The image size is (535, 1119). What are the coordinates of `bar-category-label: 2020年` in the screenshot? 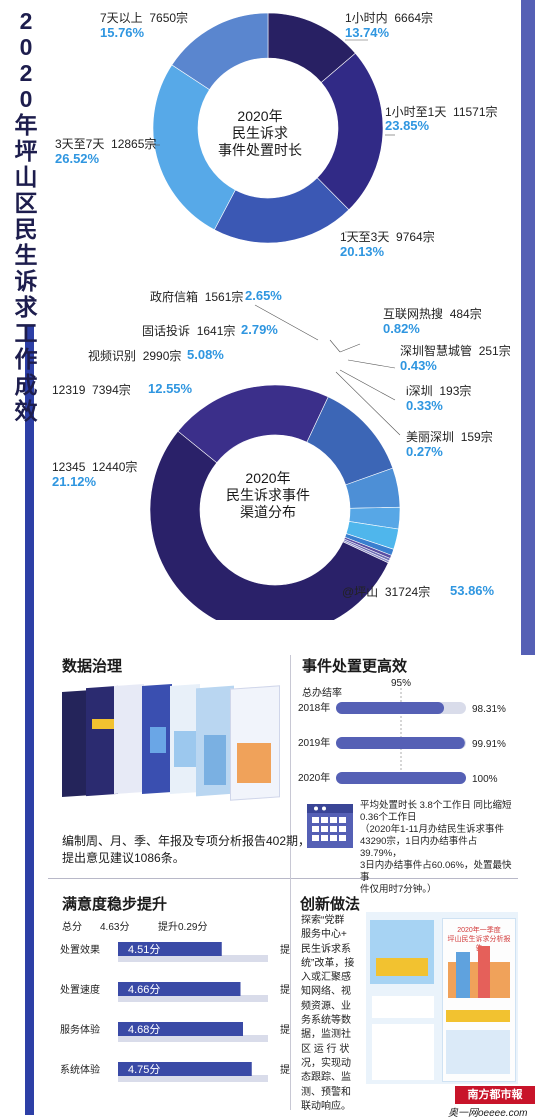 It's located at (314, 777).